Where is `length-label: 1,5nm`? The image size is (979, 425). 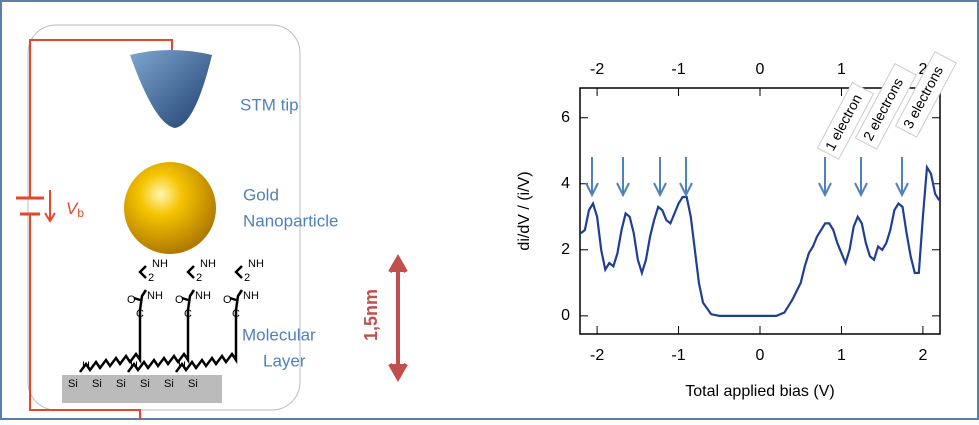 length-label: 1,5nm is located at coordinates (371, 315).